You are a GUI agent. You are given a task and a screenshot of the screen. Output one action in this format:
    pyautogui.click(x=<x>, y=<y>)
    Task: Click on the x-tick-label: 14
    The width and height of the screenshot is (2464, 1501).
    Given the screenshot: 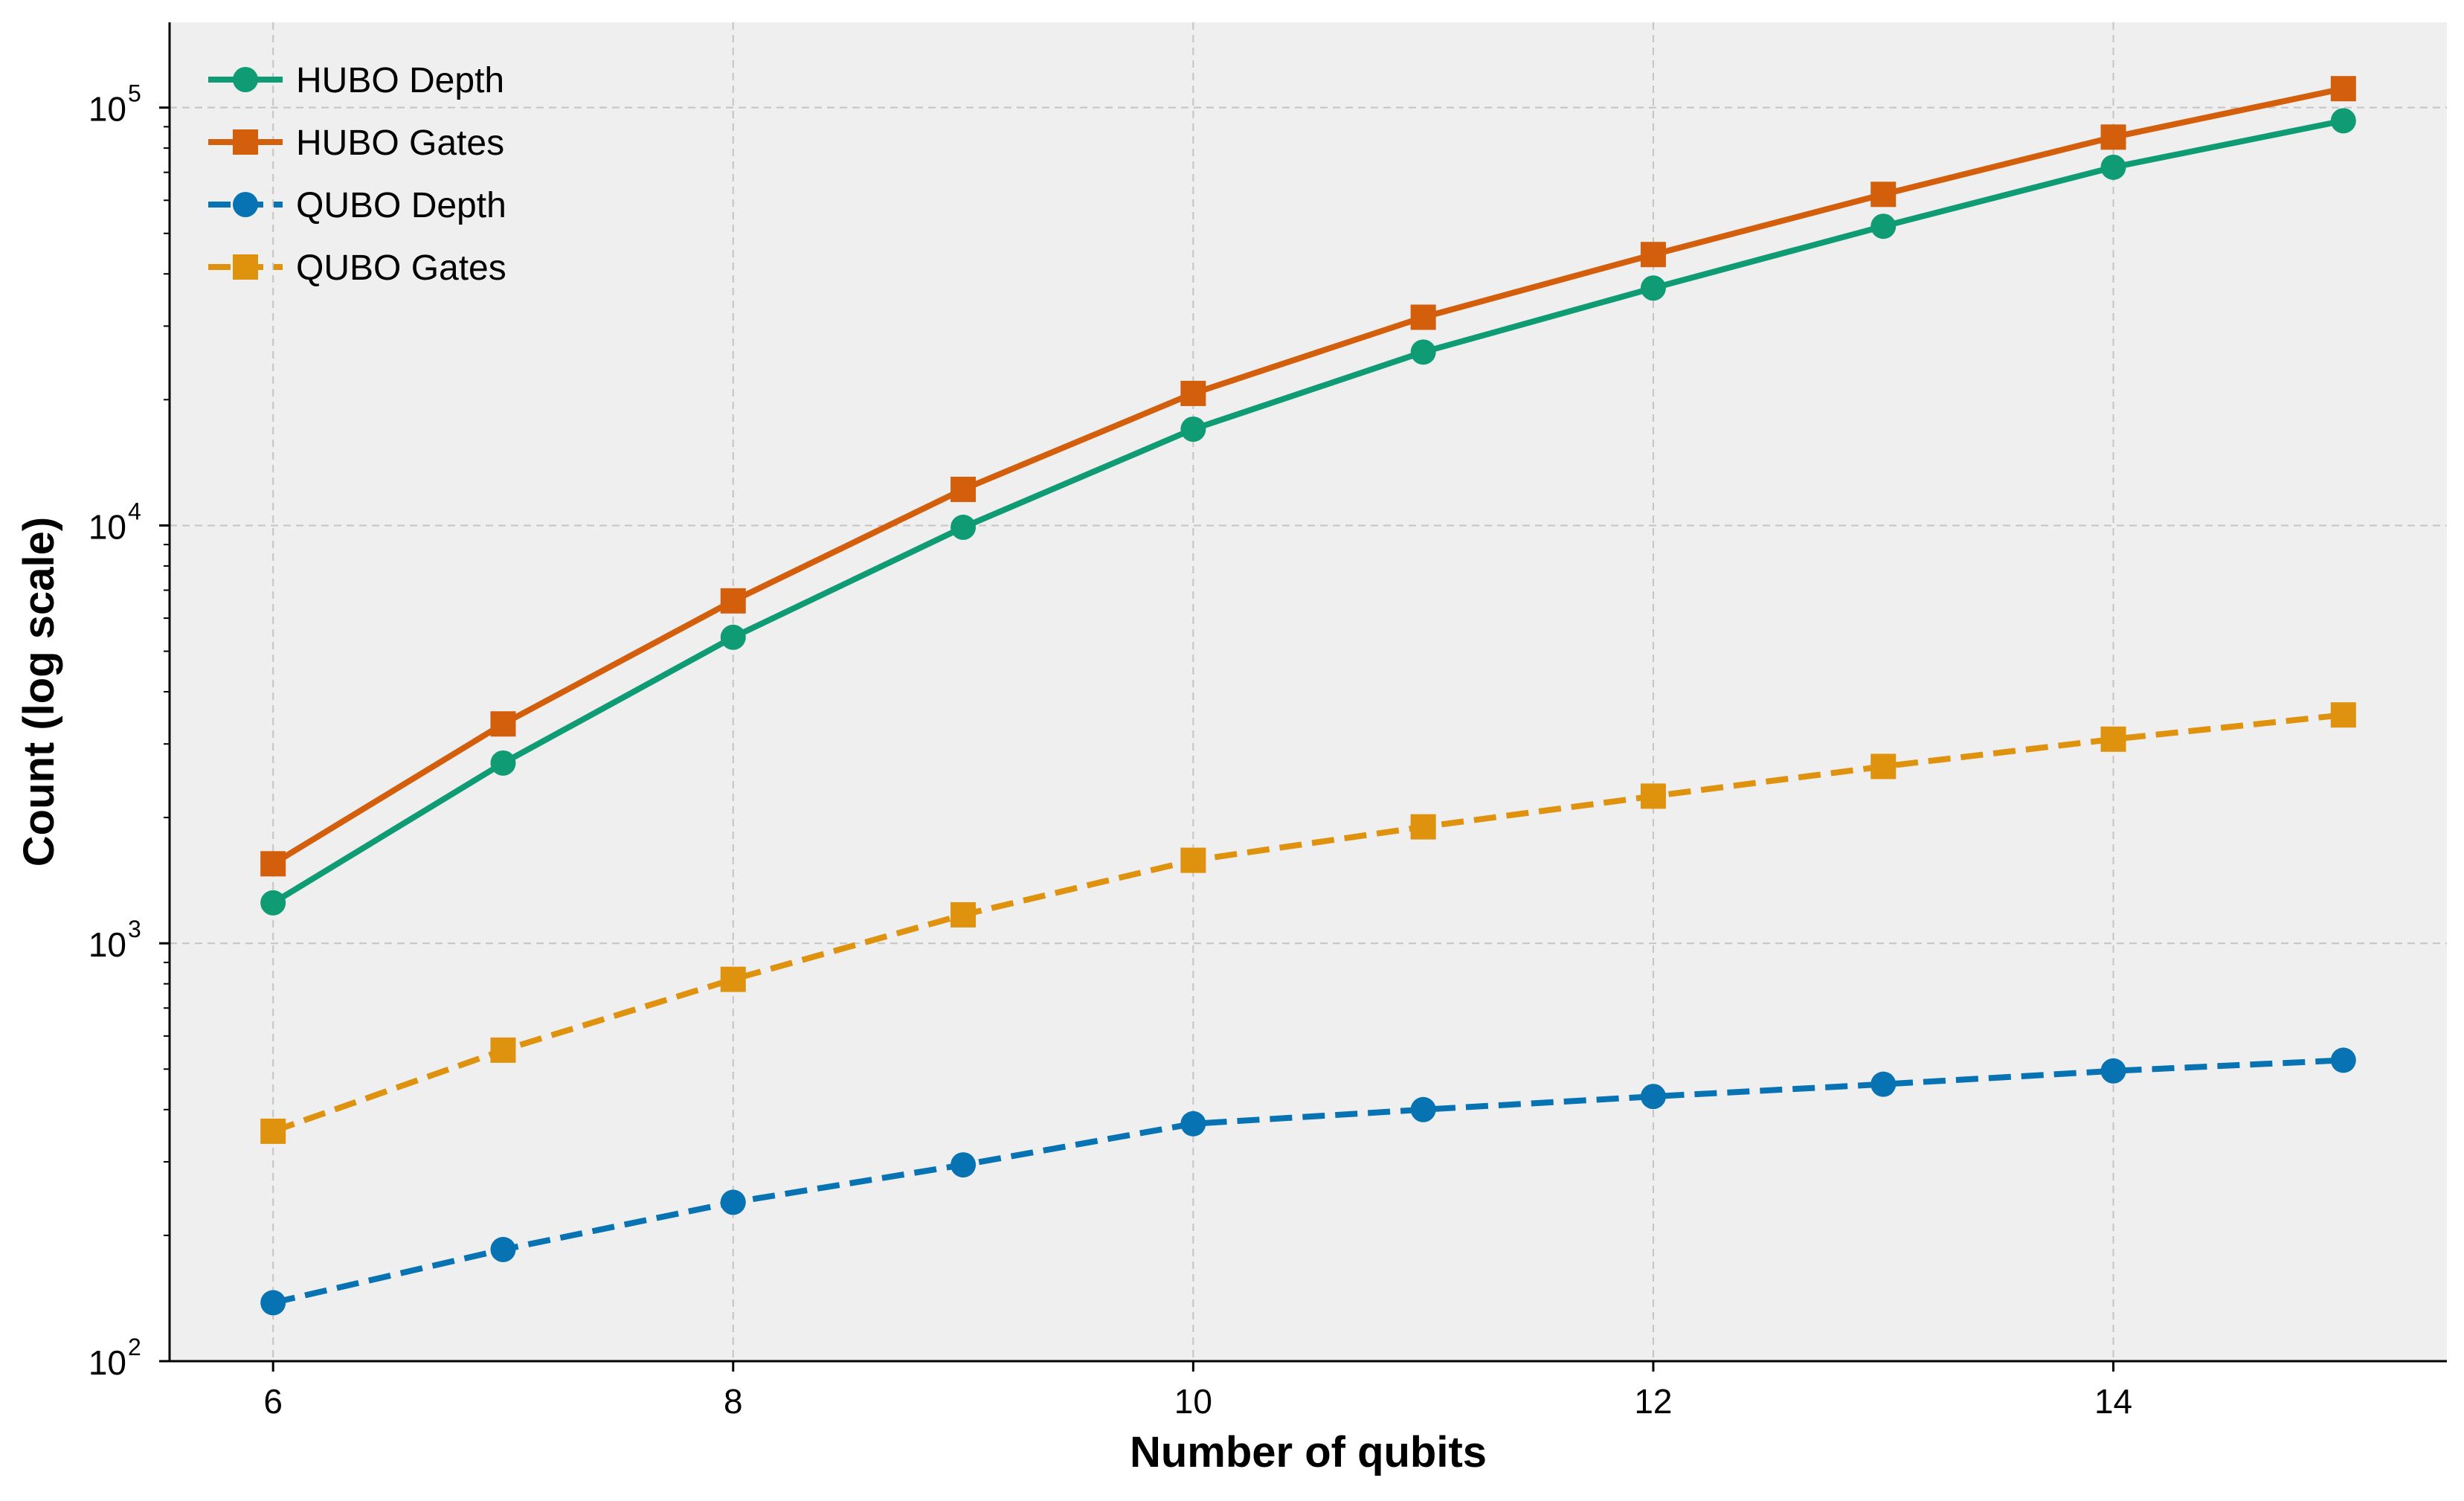 What is the action you would take?
    pyautogui.click(x=2113, y=1401)
    